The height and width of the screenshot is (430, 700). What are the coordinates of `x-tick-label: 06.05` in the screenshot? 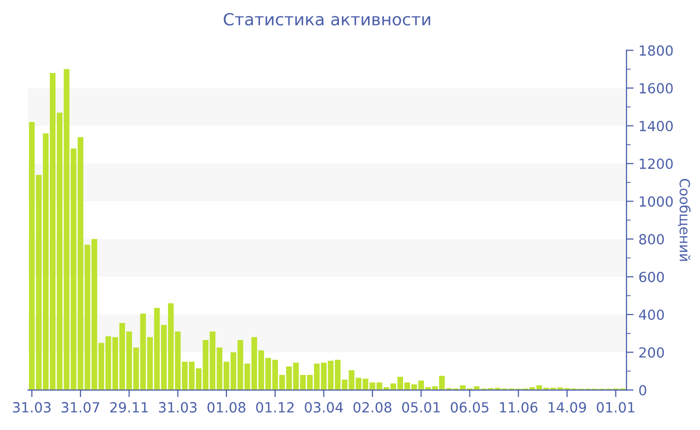 It's located at (469, 407).